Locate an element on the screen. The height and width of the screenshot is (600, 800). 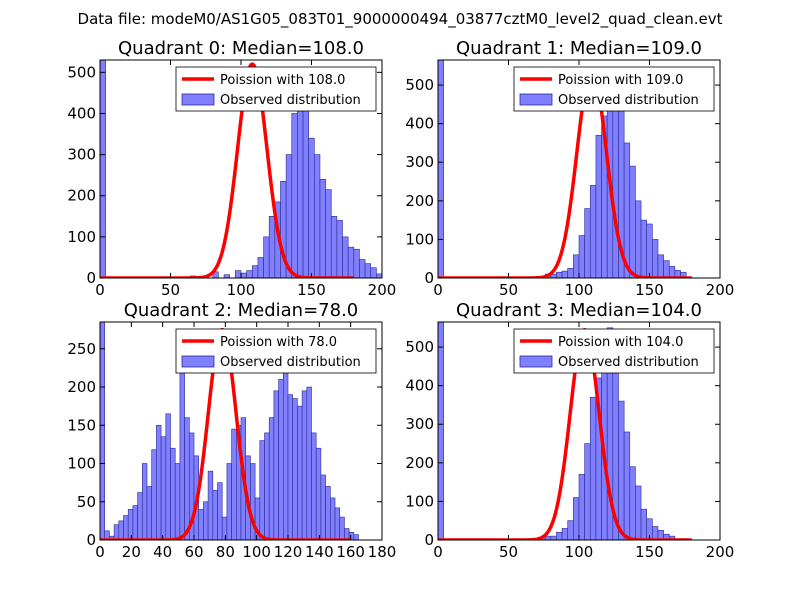
legend-poisson-label: Poission with 109.0 is located at coordinates (620, 80).